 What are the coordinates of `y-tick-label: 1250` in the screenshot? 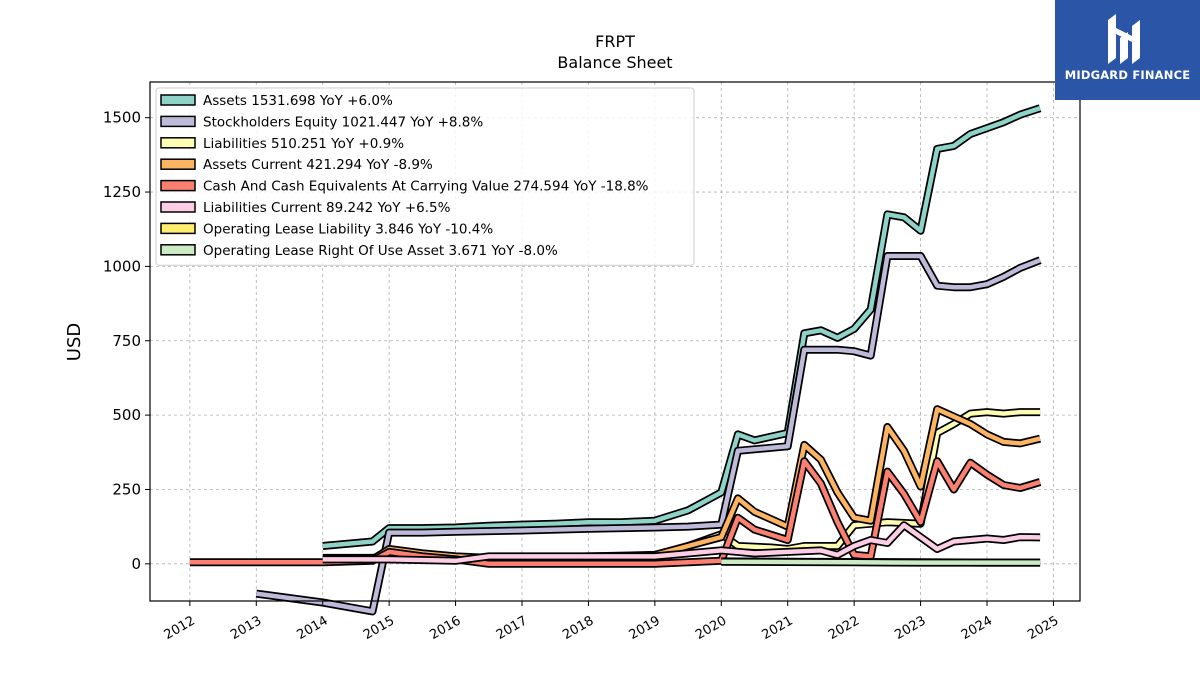 It's located at (122, 192).